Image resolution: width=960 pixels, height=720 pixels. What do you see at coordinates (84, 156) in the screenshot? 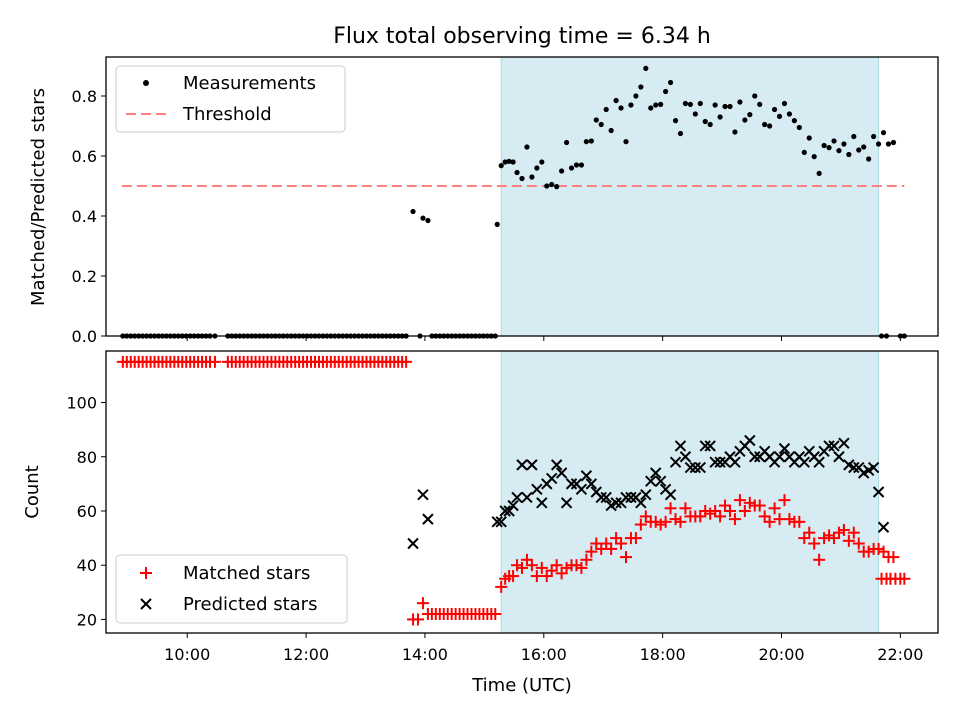
I see `top-ytick-label: 0.6` at bounding box center [84, 156].